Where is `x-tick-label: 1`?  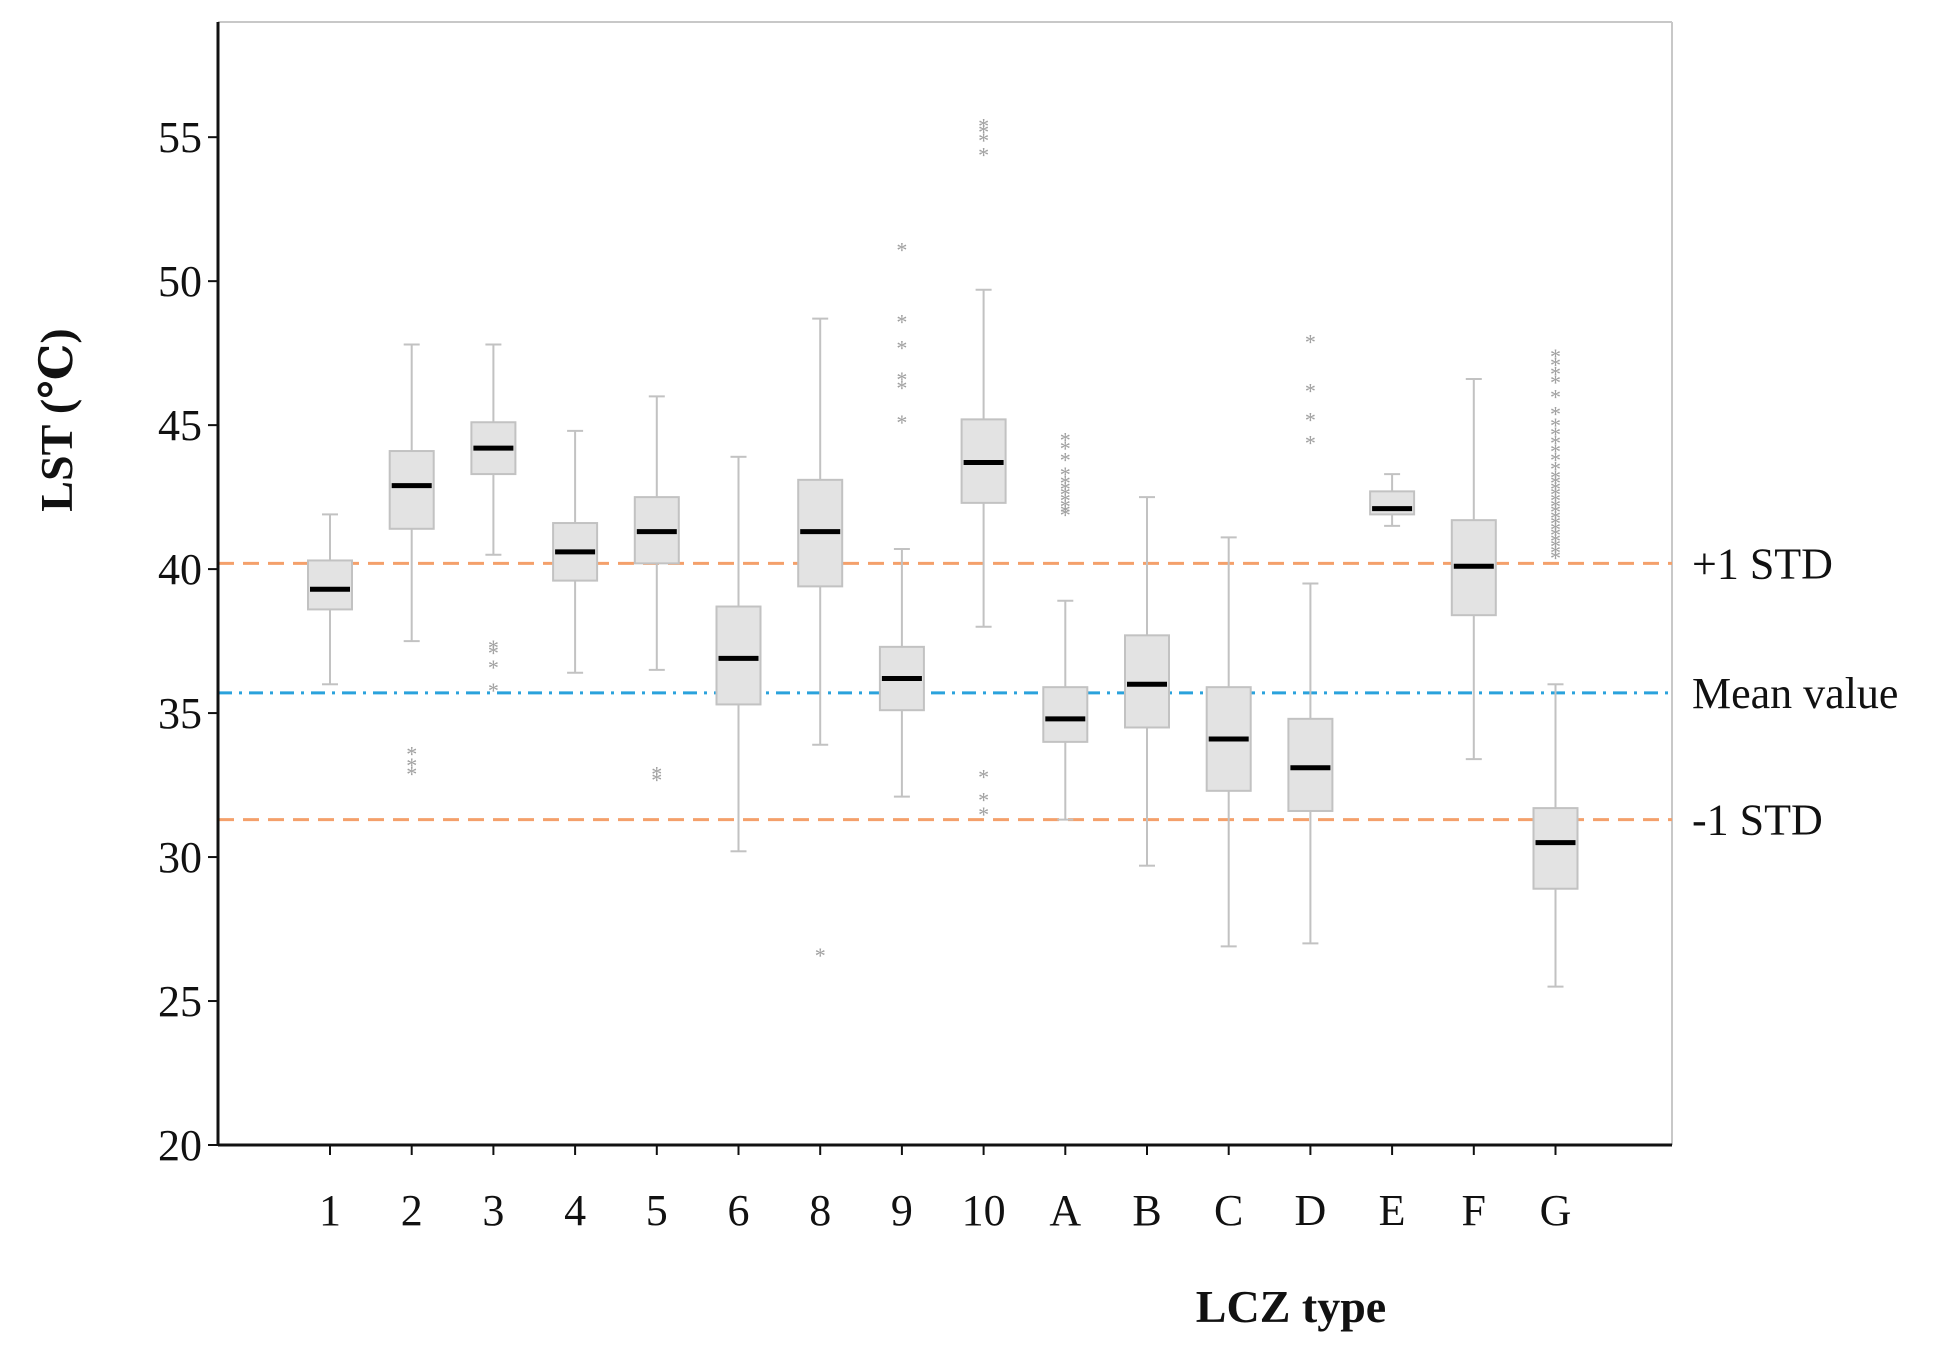 x-tick-label: 1 is located at coordinates (330, 1210).